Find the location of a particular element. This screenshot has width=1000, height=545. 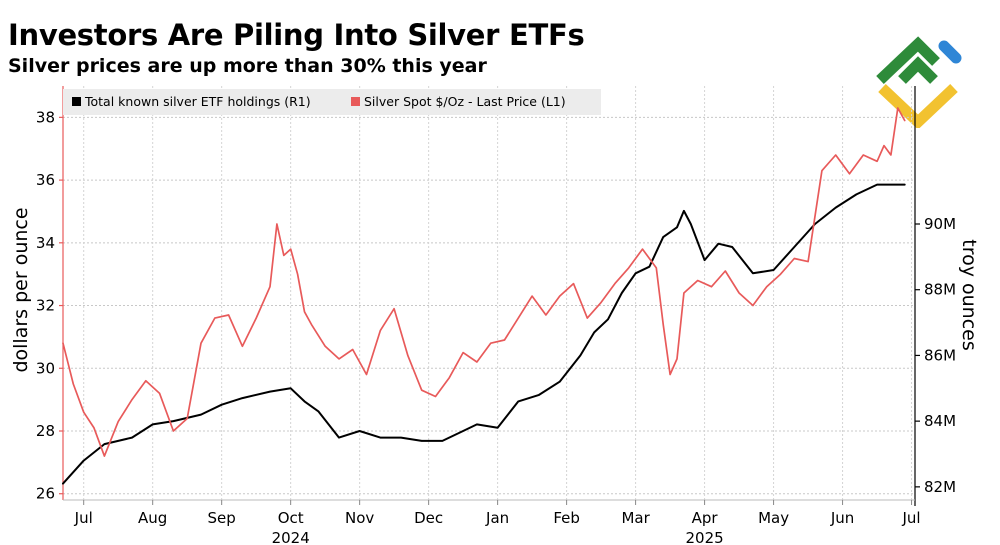

right-tick-label: 90M is located at coordinates (940, 224).